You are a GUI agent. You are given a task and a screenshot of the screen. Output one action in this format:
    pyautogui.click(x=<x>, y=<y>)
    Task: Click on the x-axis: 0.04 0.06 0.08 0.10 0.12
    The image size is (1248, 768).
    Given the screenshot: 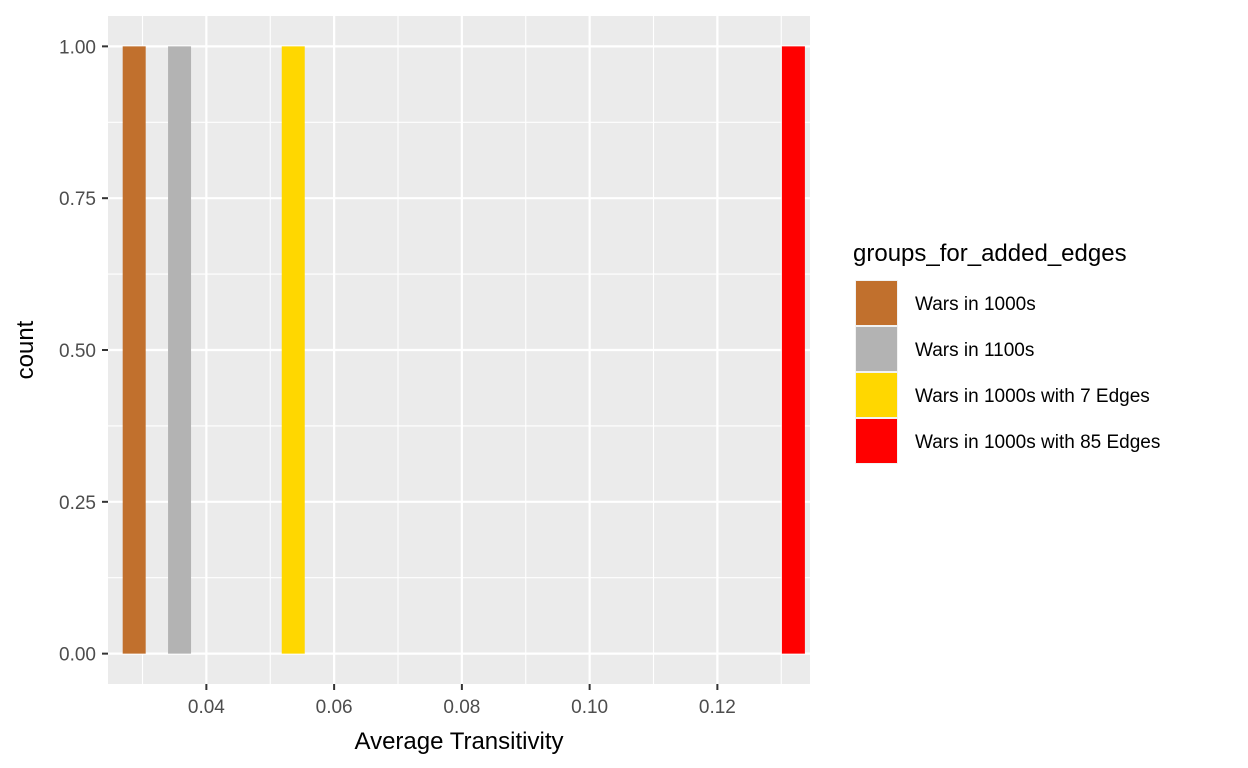 What is the action you would take?
    pyautogui.click(x=462, y=701)
    